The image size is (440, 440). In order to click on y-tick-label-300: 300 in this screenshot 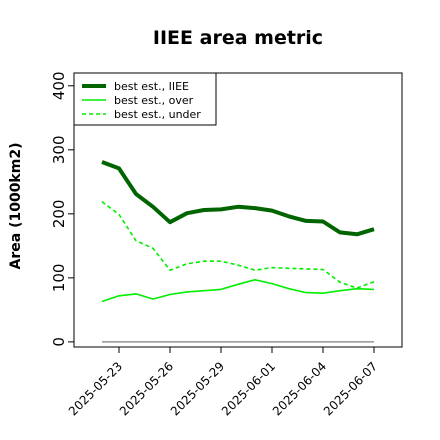, I will do `click(59, 150)`.